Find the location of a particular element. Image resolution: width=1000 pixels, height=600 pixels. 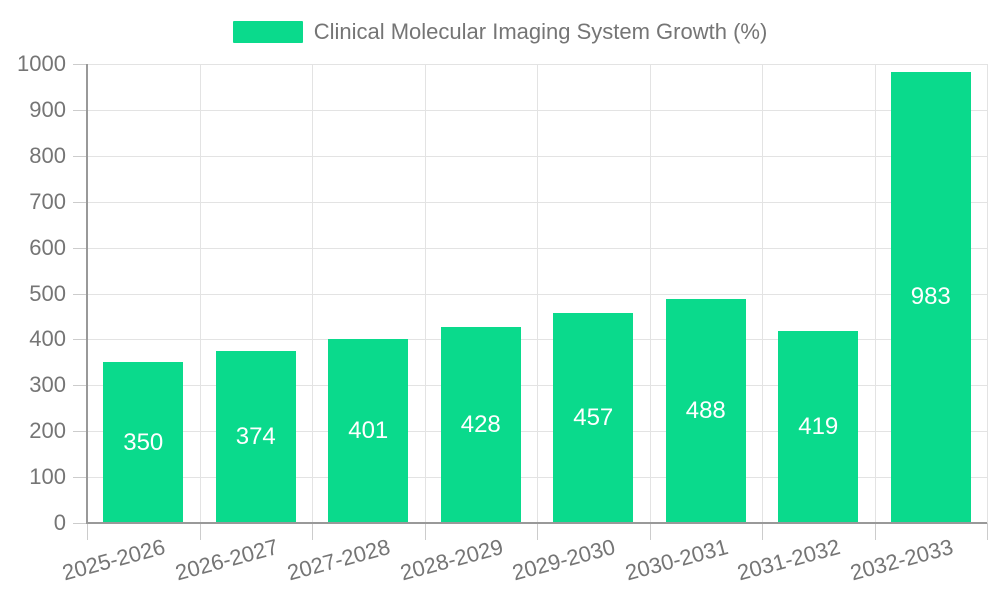

y-axis-line is located at coordinates (87, 294).